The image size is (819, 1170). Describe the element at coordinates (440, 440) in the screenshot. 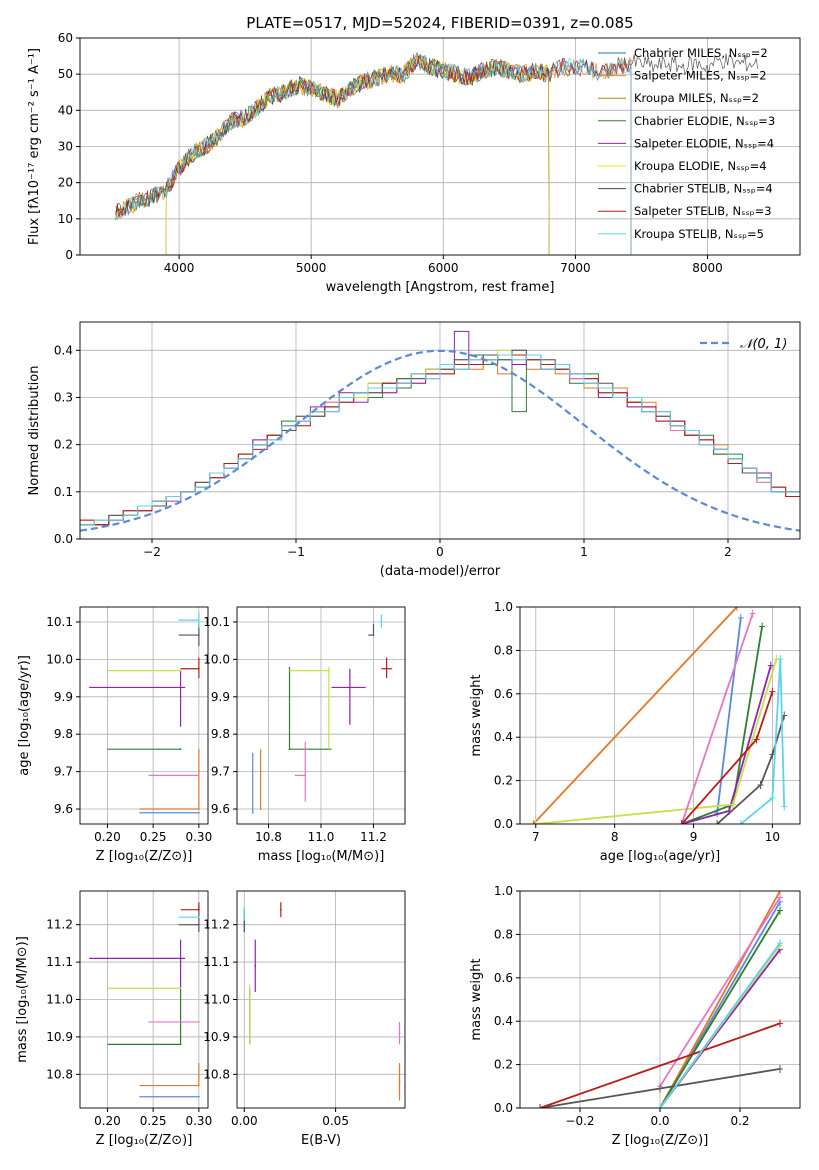

I see `normal-reference-curve` at that location.